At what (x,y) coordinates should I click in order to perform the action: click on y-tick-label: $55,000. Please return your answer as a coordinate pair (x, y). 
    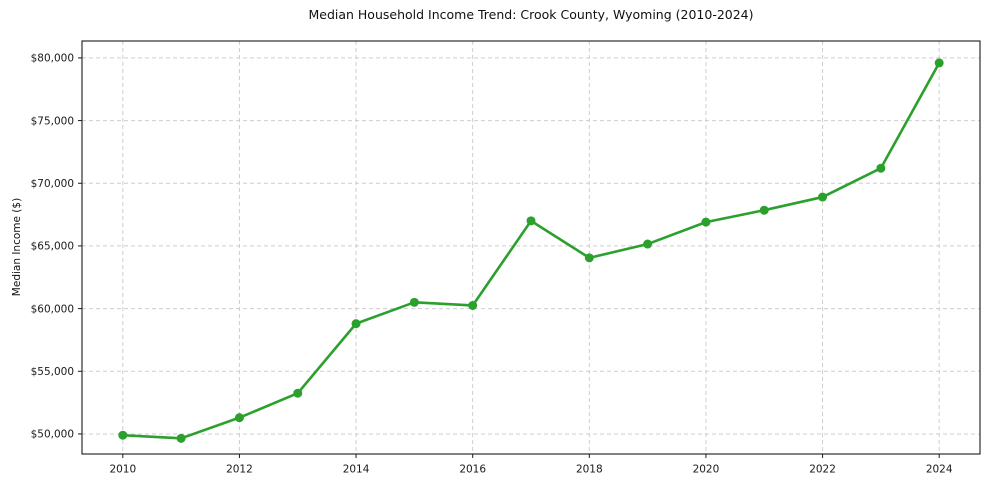
    Looking at the image, I should click on (52, 372).